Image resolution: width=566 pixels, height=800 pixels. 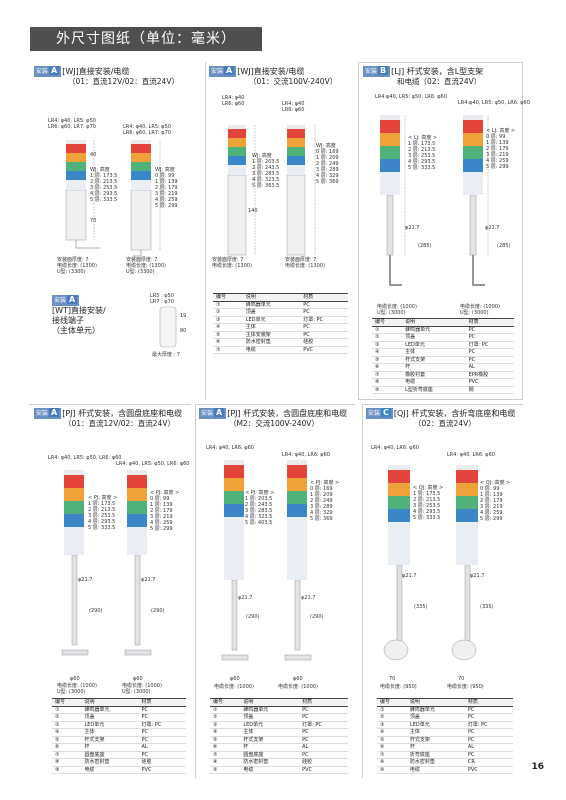 What do you see at coordinates (293, 107) in the screenshot?
I see `s2-diameter-b: LR4: φ40 LR6: φ60` at bounding box center [293, 107].